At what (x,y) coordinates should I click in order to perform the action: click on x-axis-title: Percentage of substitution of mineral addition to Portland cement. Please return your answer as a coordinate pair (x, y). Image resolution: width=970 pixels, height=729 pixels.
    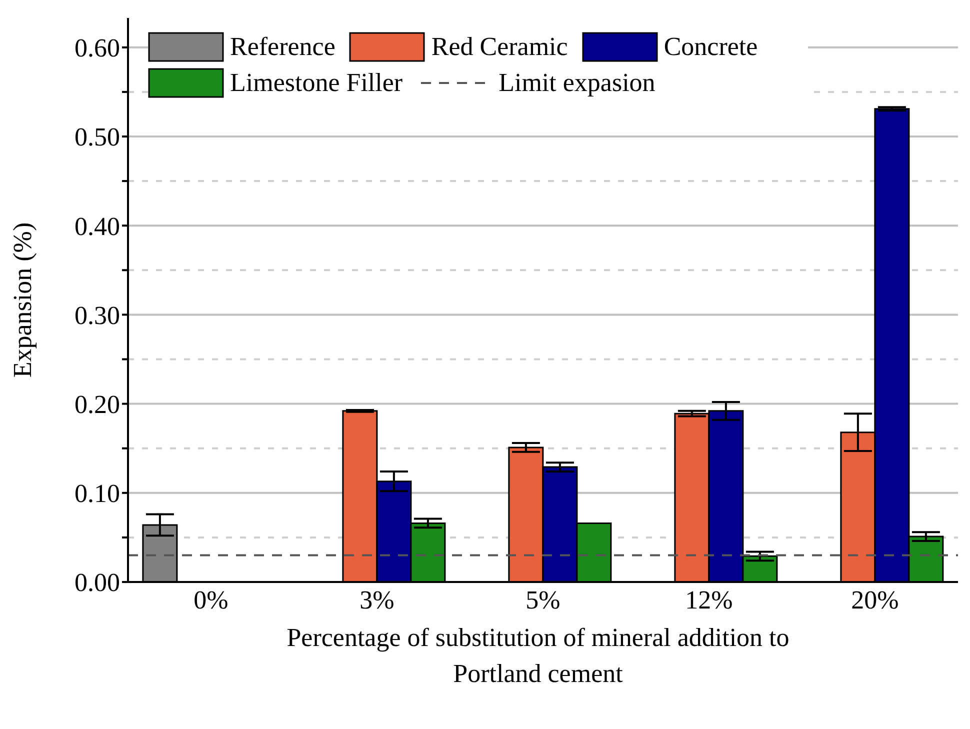
    Looking at the image, I should click on (538, 656).